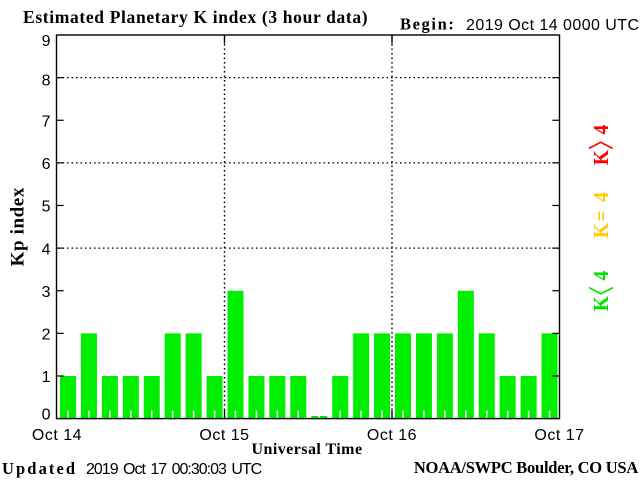  What do you see at coordinates (46, 415) in the screenshot?
I see `svg-text: 0` at bounding box center [46, 415].